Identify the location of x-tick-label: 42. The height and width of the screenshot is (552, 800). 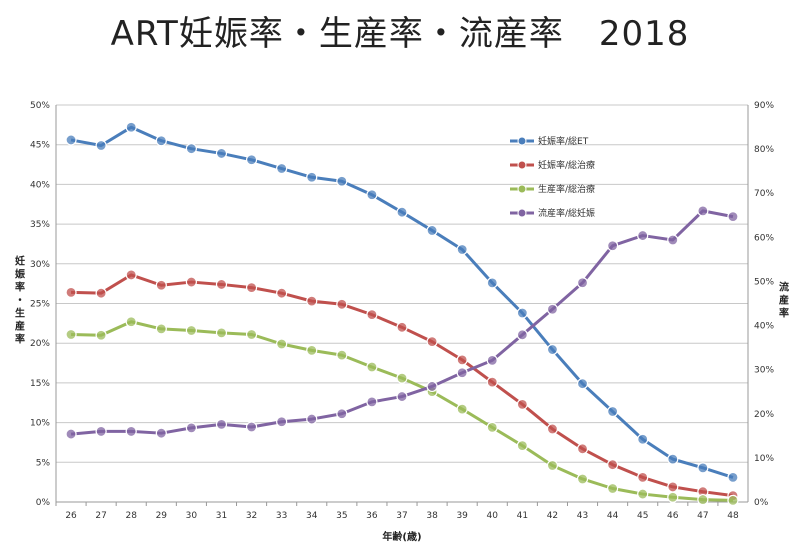
(552, 516).